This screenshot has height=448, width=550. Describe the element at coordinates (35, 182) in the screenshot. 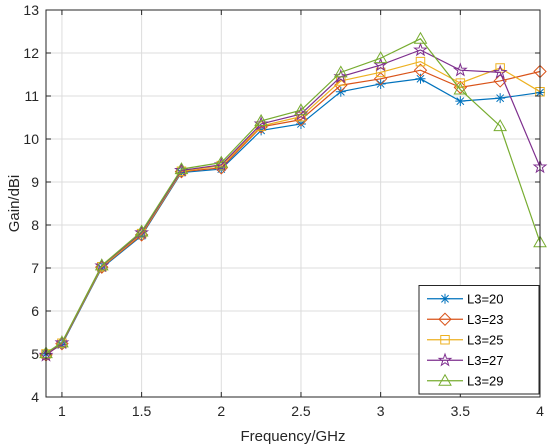

I see `y-tick-label: 9` at that location.